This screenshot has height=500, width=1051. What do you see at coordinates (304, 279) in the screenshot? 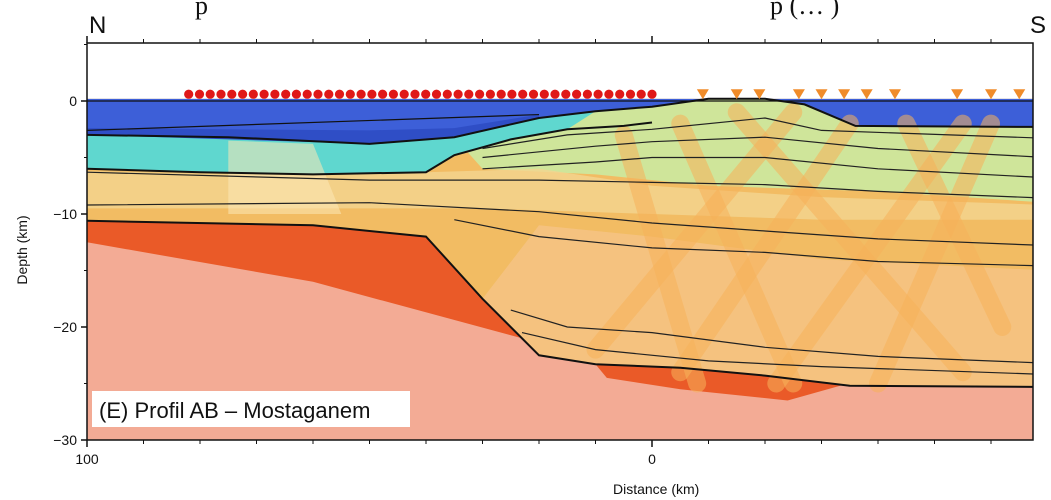
I see `layer-deep-body-north` at bounding box center [304, 279].